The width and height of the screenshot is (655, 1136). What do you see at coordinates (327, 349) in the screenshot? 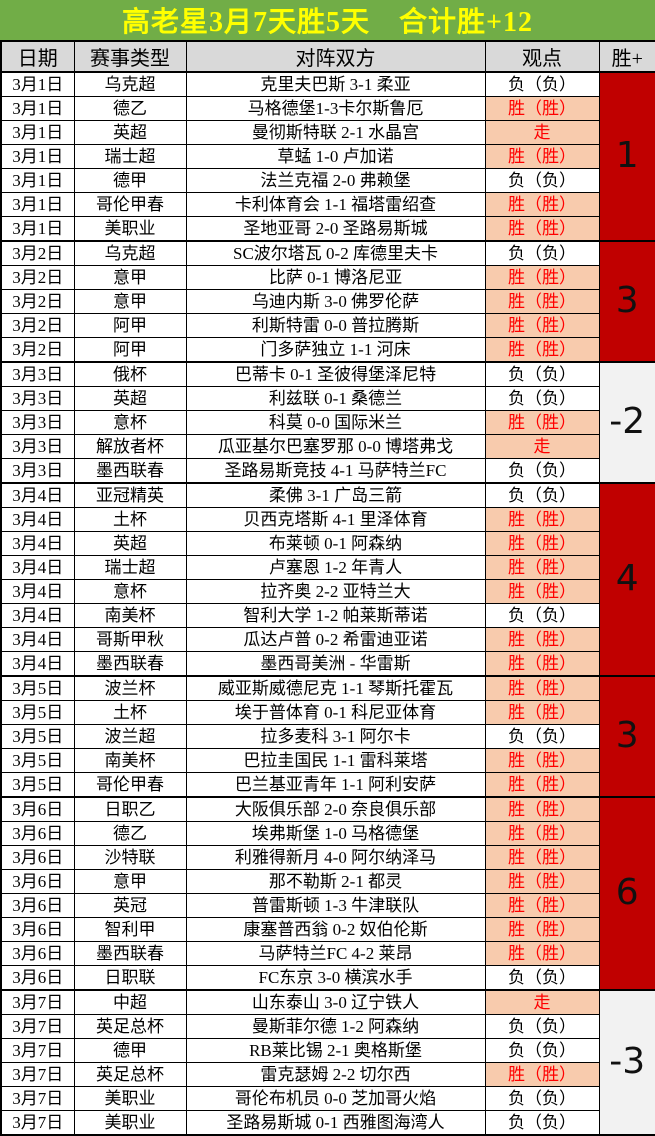
I see `table-row: 3月2日 阿甲 门多萨独立 1-1 河床 胜（胜）` at bounding box center [327, 349].